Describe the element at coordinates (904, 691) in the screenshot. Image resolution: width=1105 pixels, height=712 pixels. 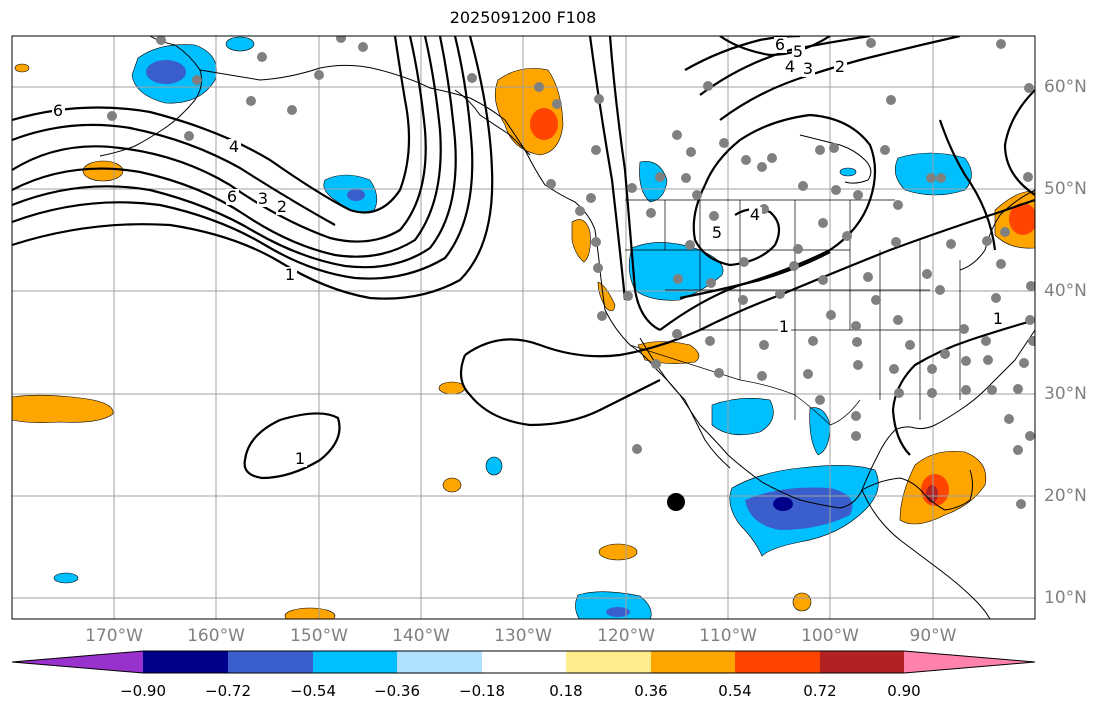
I see `colorbar-tick: 0.90` at that location.